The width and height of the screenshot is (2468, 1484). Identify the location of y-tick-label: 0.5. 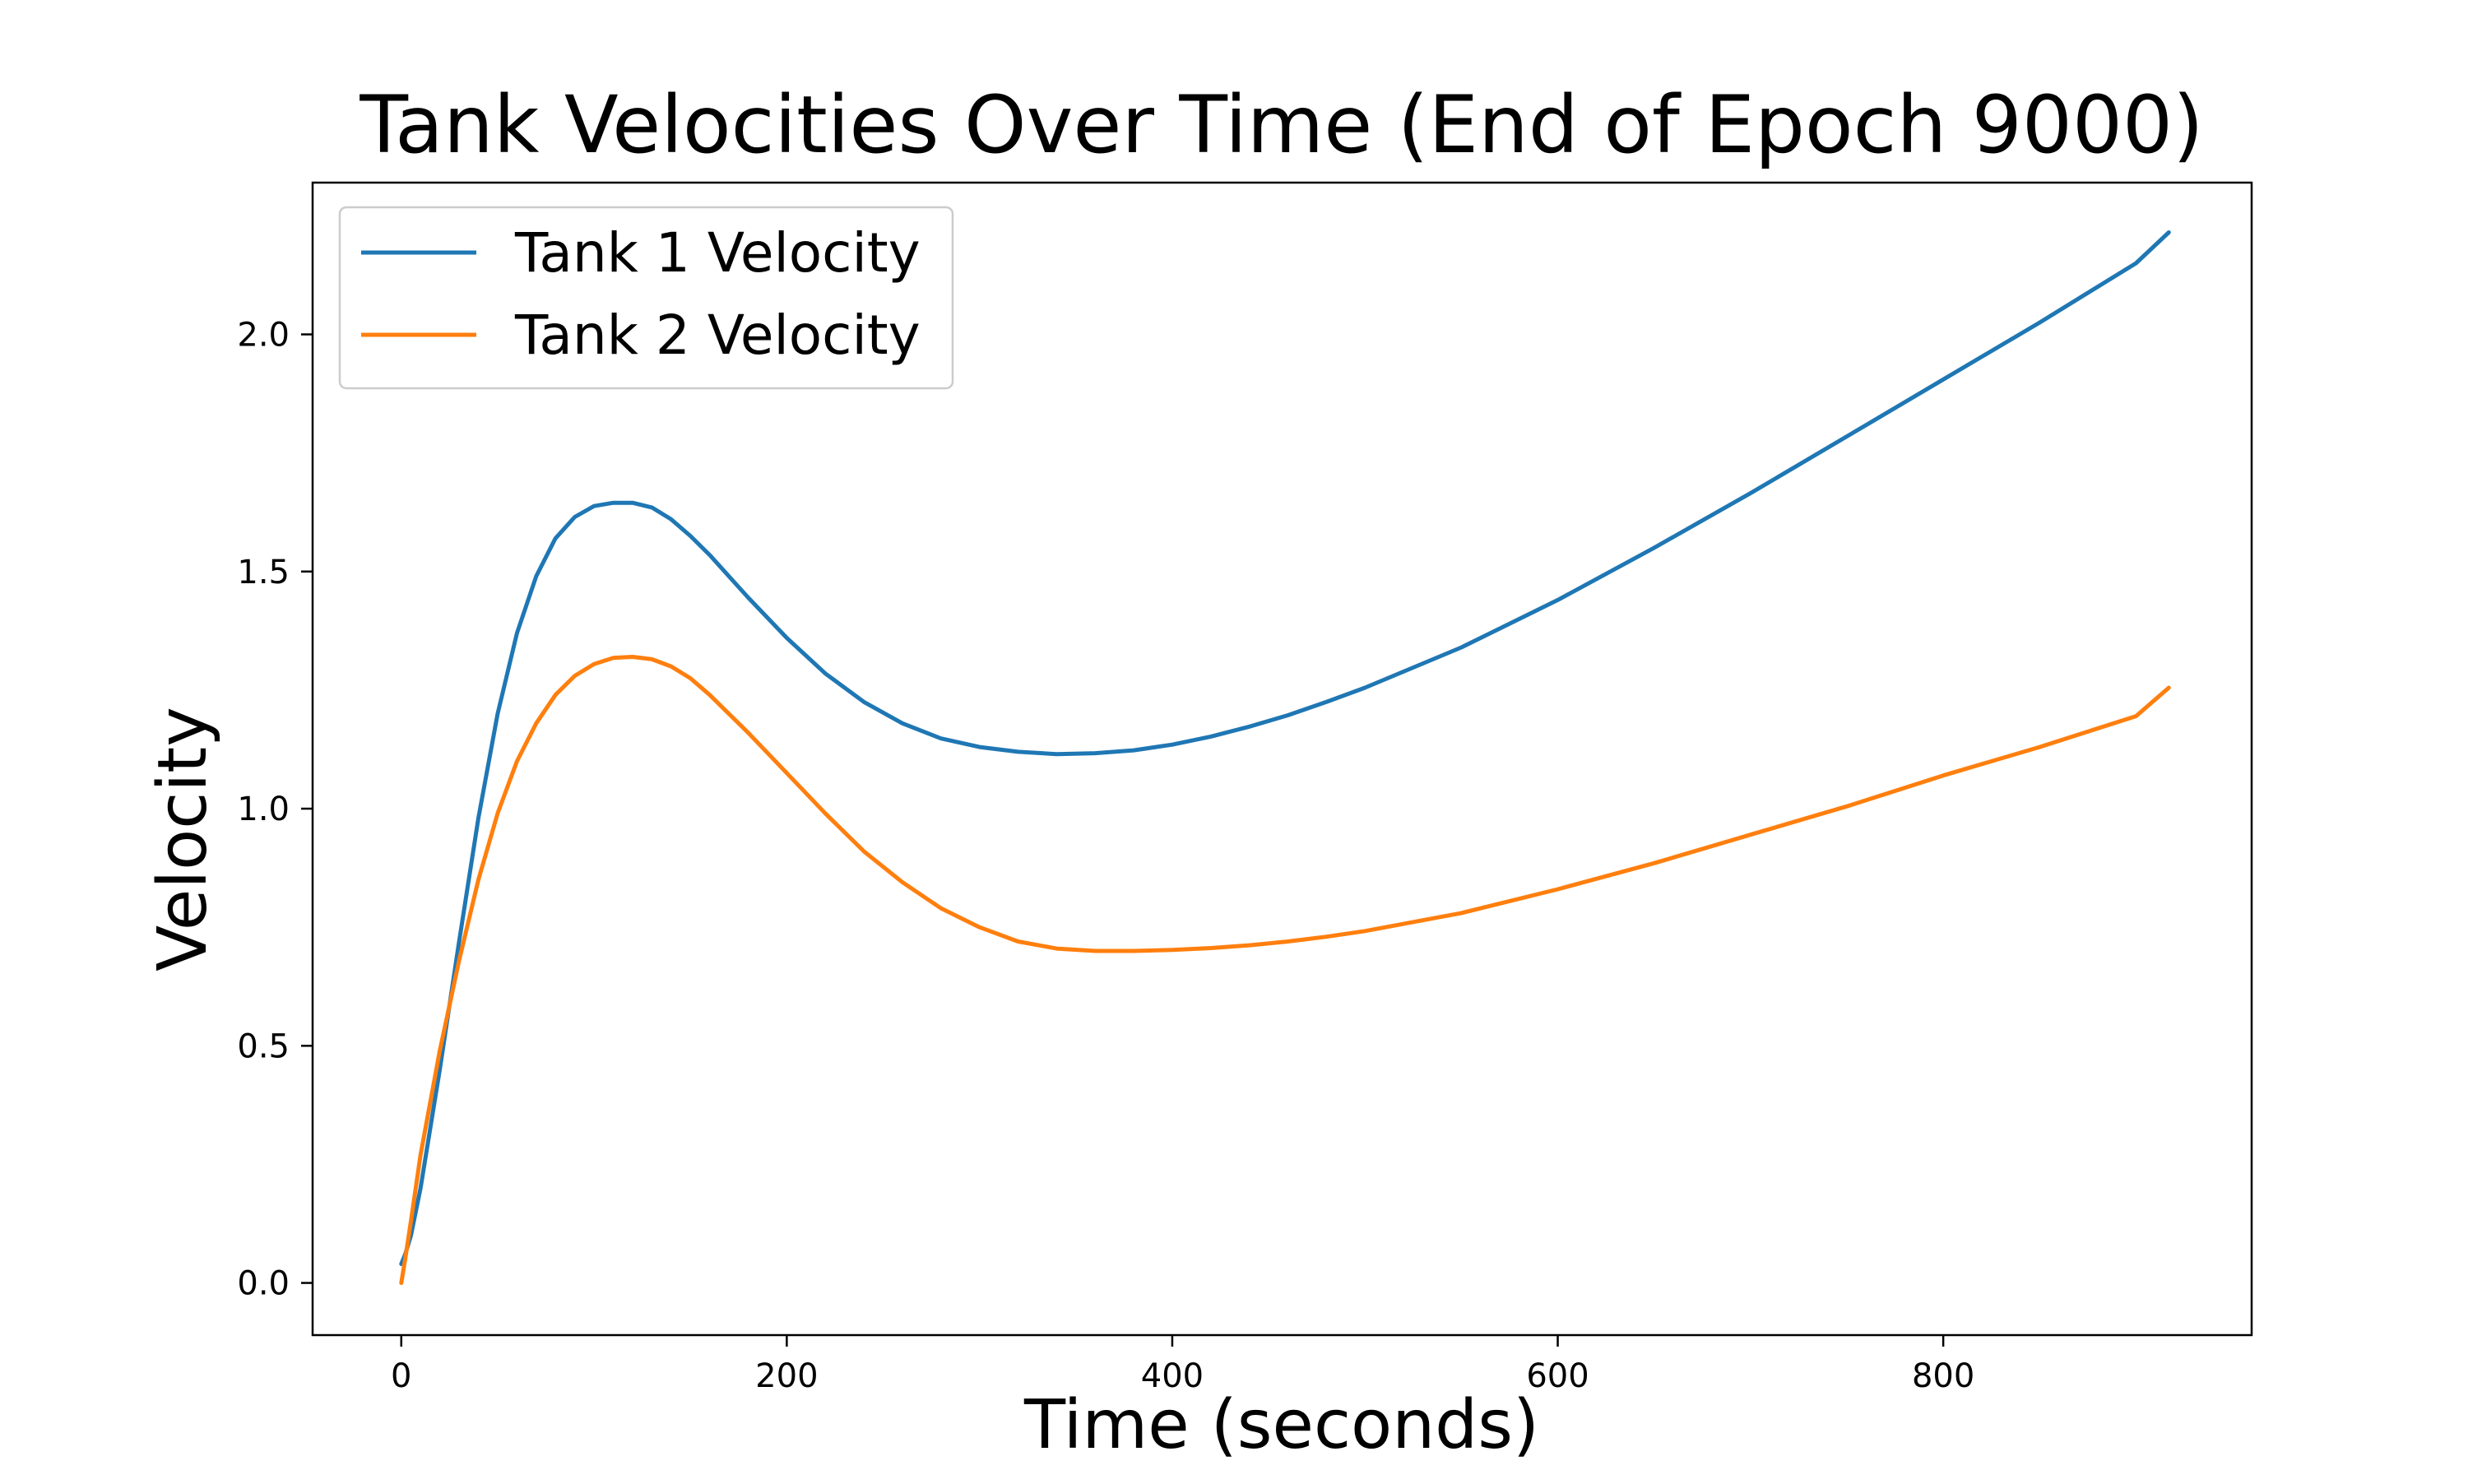
(263, 1046).